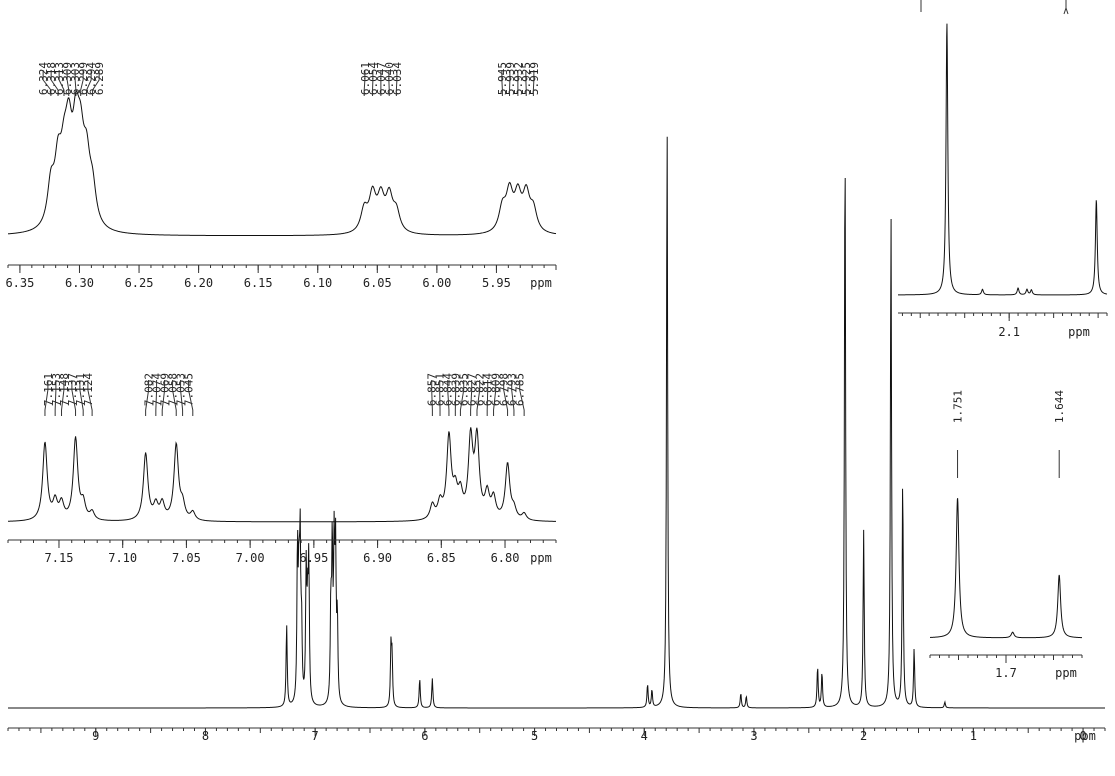  I want to click on peak-label-1.751: 1.751, so click(958, 406).